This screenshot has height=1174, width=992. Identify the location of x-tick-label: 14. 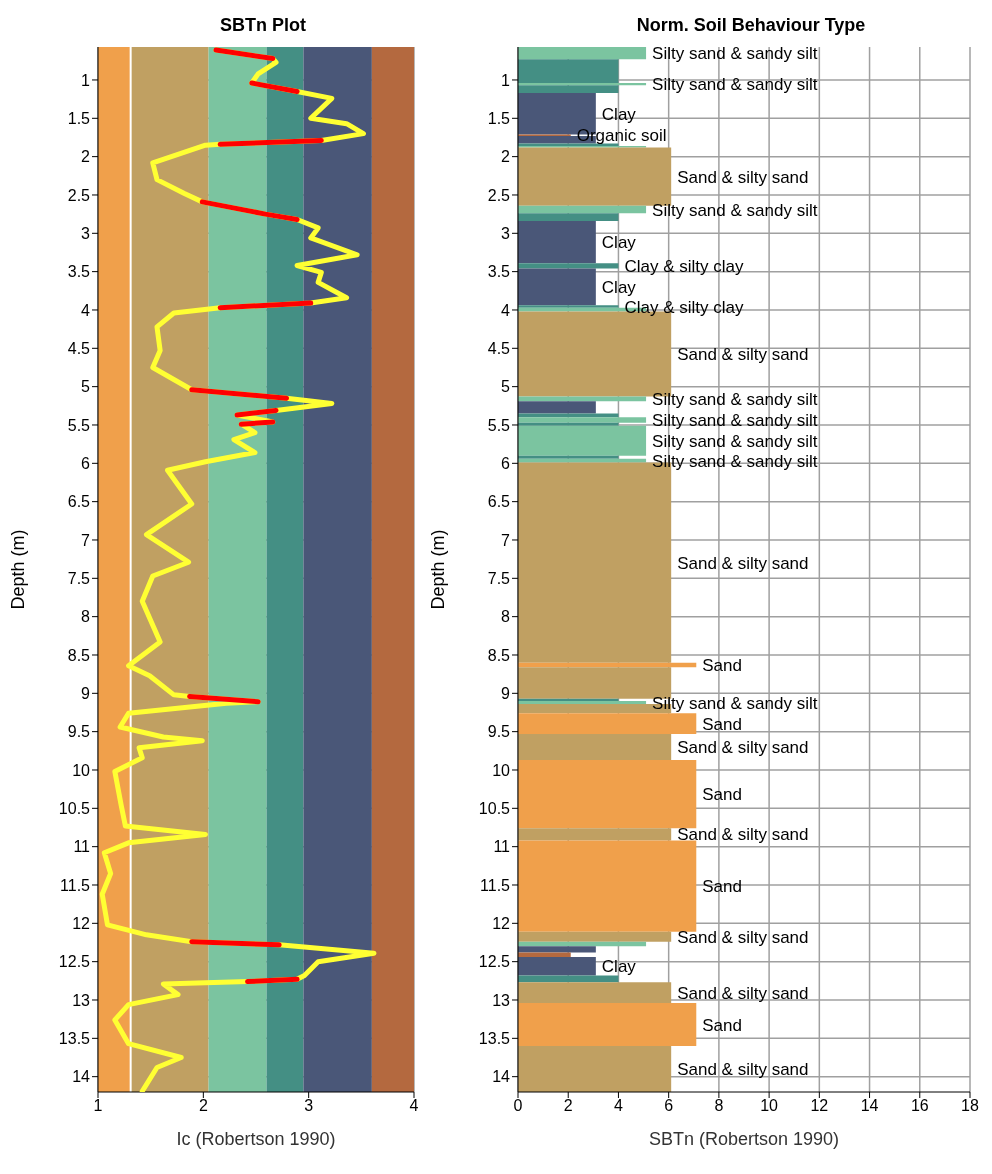
(869, 1106).